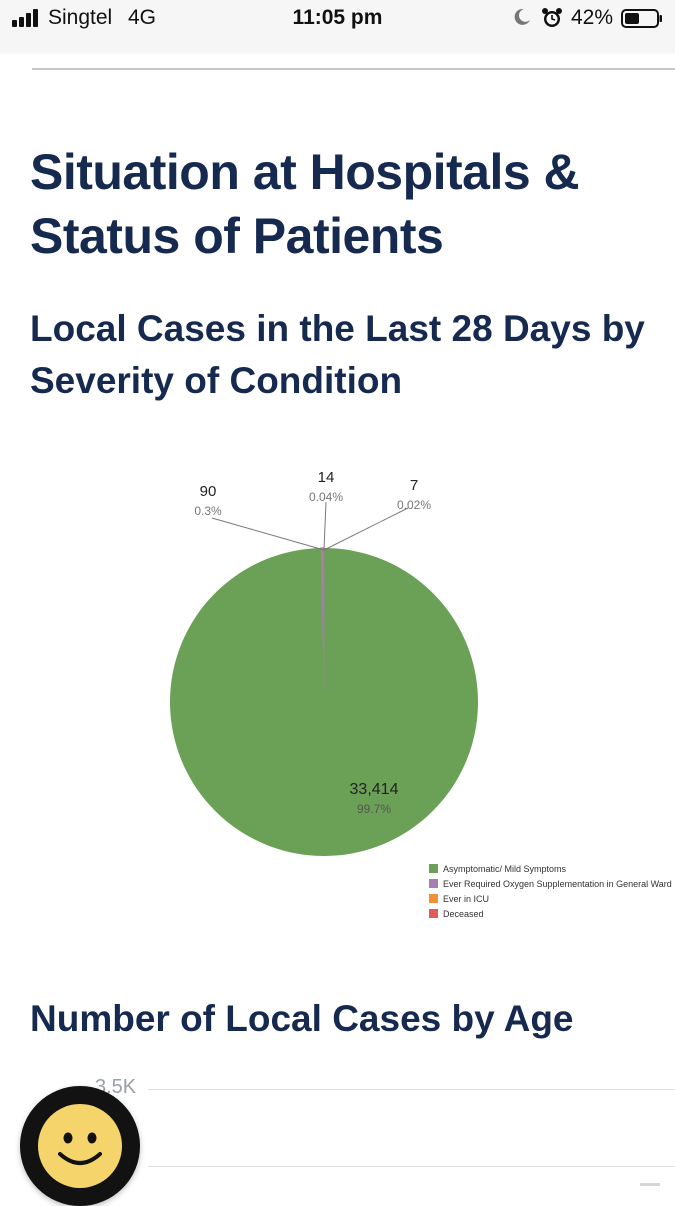 The image size is (675, 1206). Describe the element at coordinates (414, 485) in the screenshot. I see `data-label-value: 7` at that location.